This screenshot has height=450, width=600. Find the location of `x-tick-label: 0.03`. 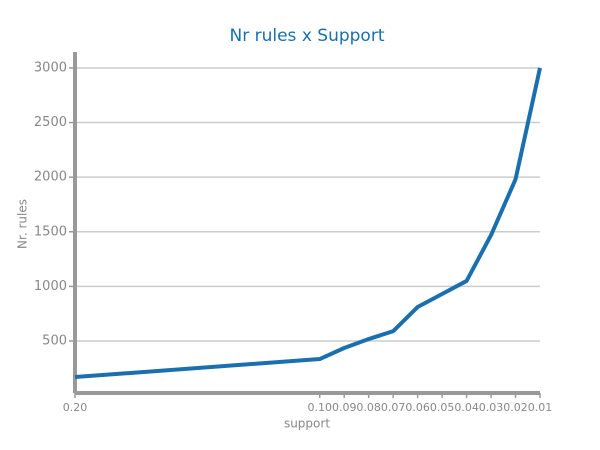

x-tick-label: 0.03 is located at coordinates (491, 407).